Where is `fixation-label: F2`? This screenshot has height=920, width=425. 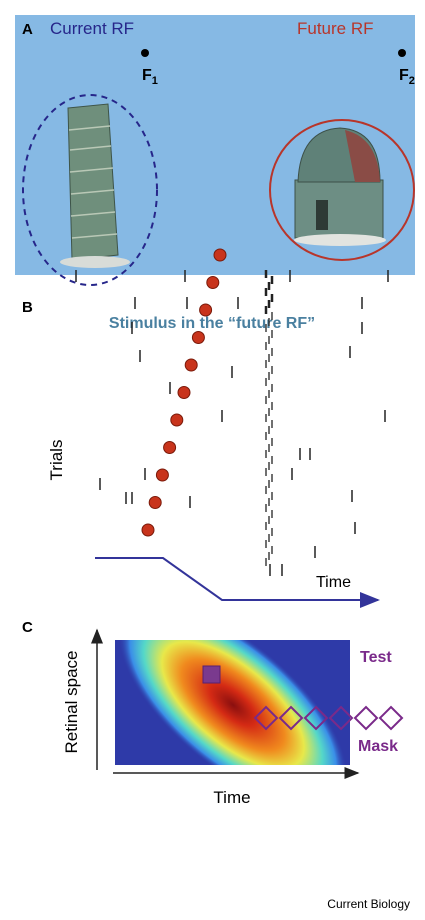 fixation-label: F2 is located at coordinates (407, 77).